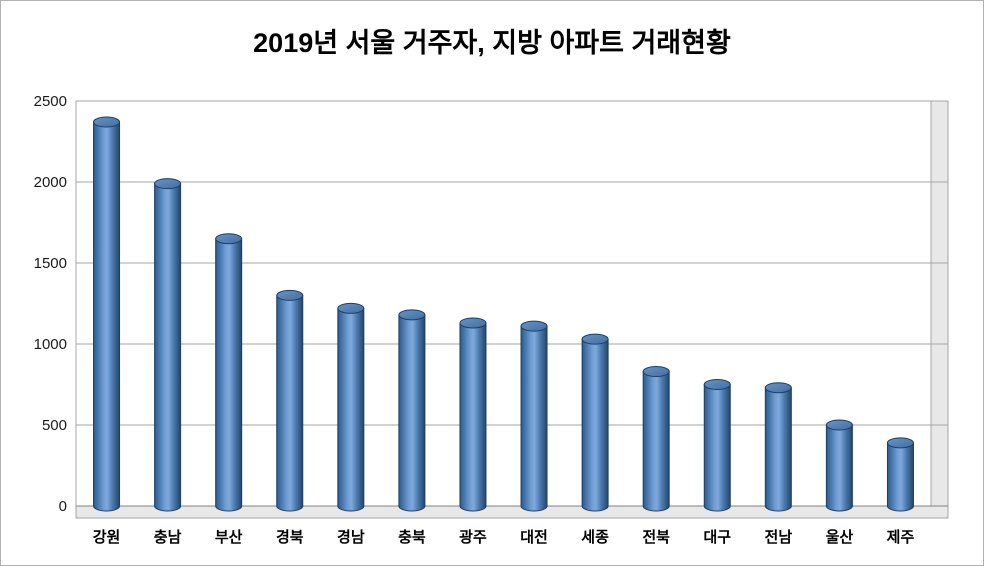  What do you see at coordinates (901, 537) in the screenshot?
I see `x-tick-label: 제주` at bounding box center [901, 537].